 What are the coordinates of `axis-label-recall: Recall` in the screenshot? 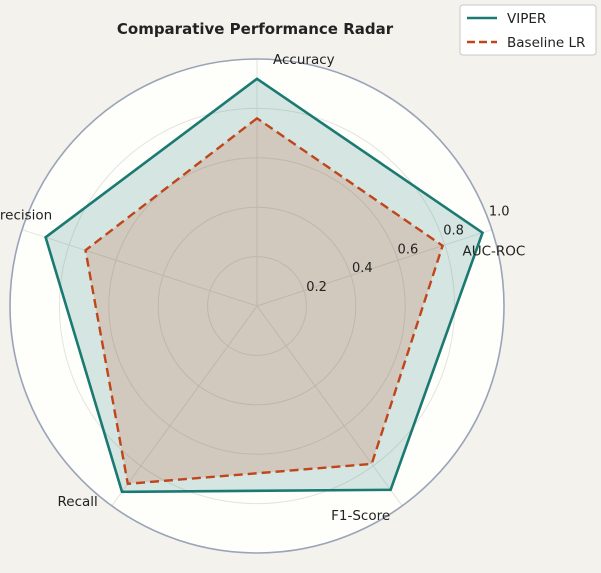 It's located at (78, 502).